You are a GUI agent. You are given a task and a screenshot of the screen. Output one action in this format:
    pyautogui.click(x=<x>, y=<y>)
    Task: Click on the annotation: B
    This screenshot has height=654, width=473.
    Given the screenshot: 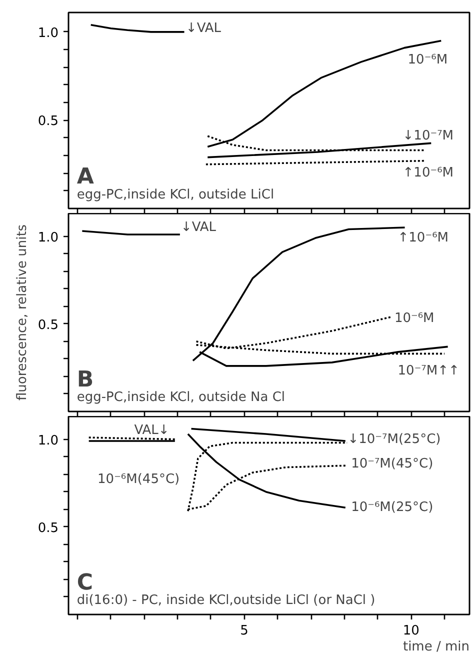 What is the action you would take?
    pyautogui.click(x=85, y=379)
    